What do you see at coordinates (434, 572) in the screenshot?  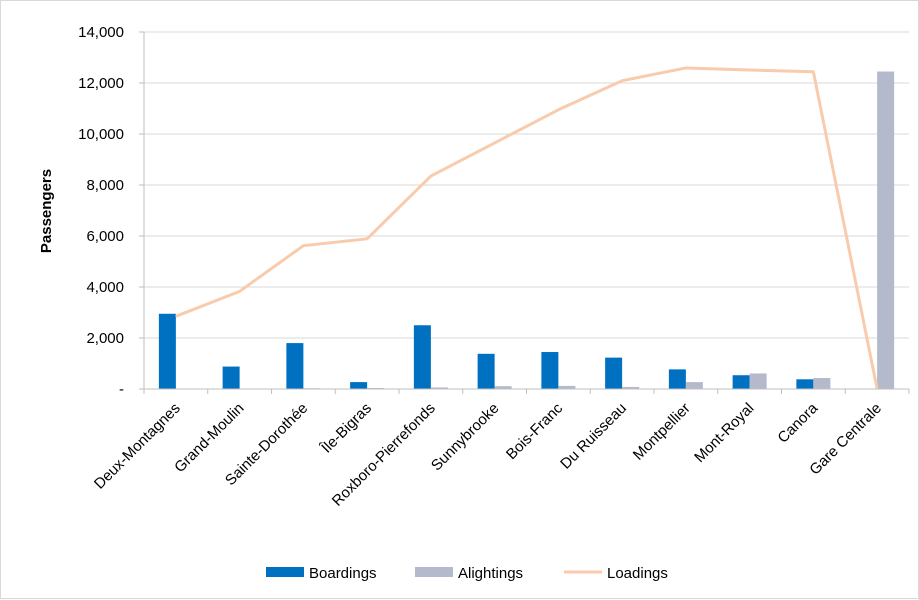 I see `legend-swatch-alightings` at bounding box center [434, 572].